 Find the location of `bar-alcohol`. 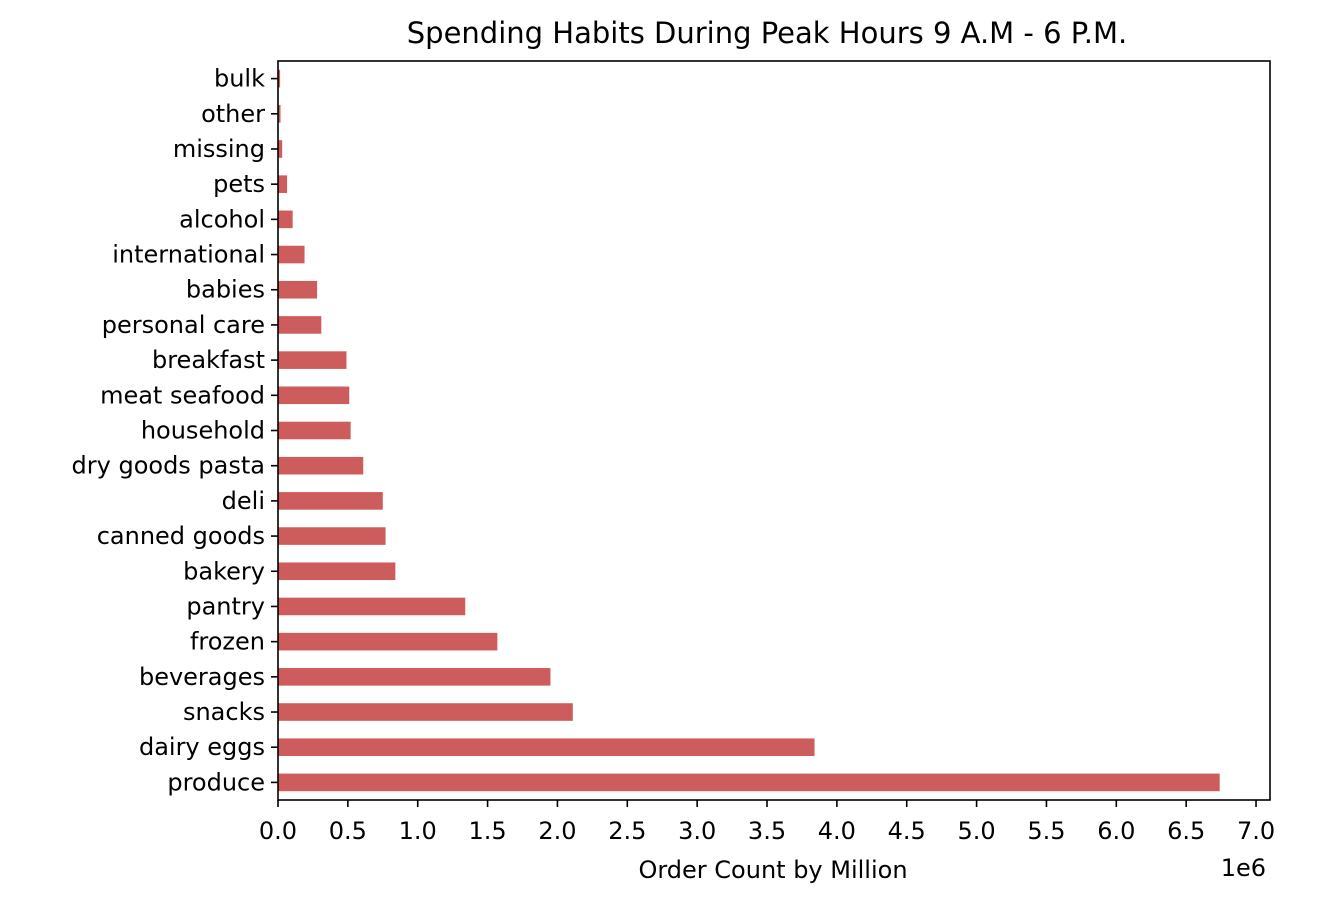

bar-alcohol is located at coordinates (285, 219).